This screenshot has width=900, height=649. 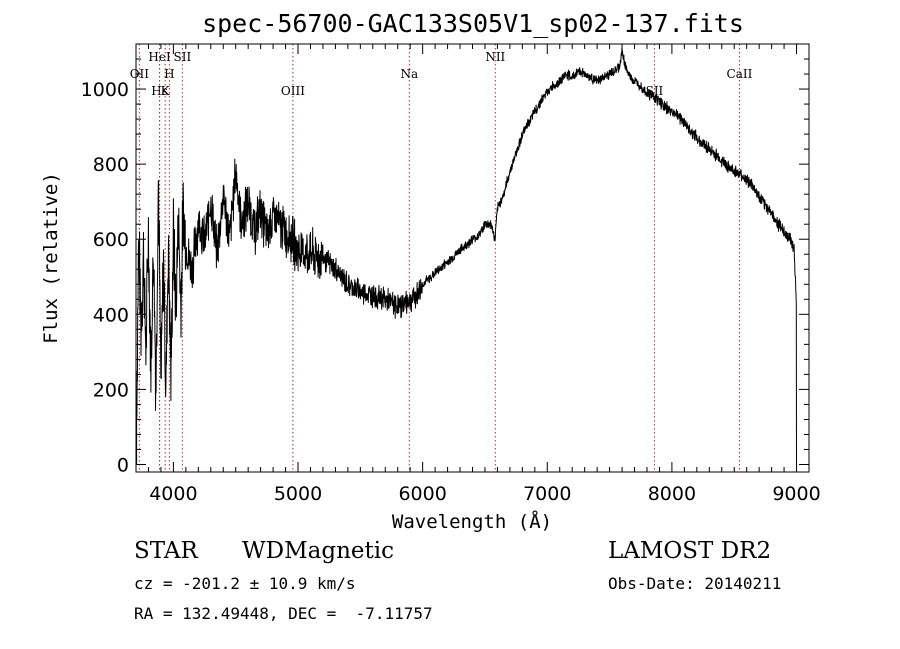 What do you see at coordinates (245, 583) in the screenshot?
I see `redshift-velocity: cz = -201.2 ± 10.9 km/s` at bounding box center [245, 583].